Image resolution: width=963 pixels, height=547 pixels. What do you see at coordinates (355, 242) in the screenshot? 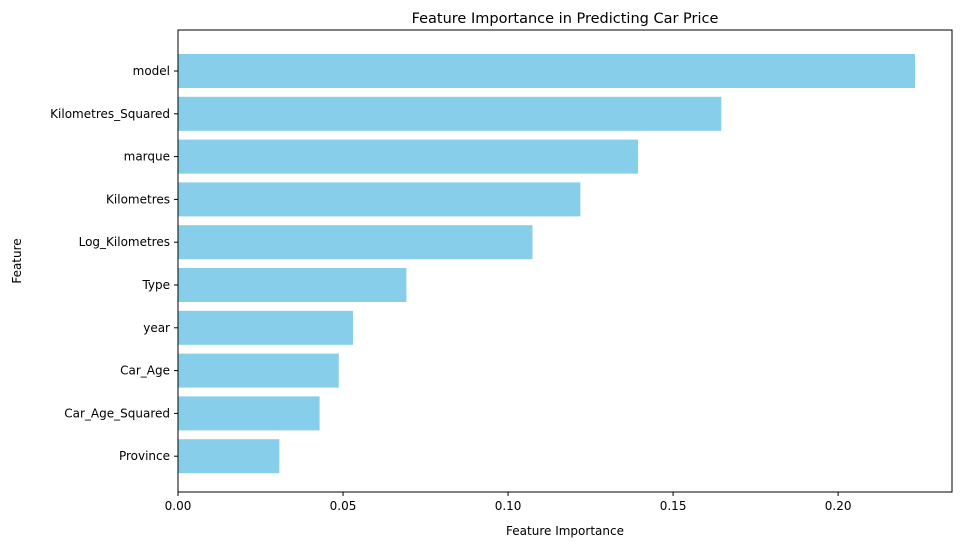
I see `bar-log-kilometres` at bounding box center [355, 242].